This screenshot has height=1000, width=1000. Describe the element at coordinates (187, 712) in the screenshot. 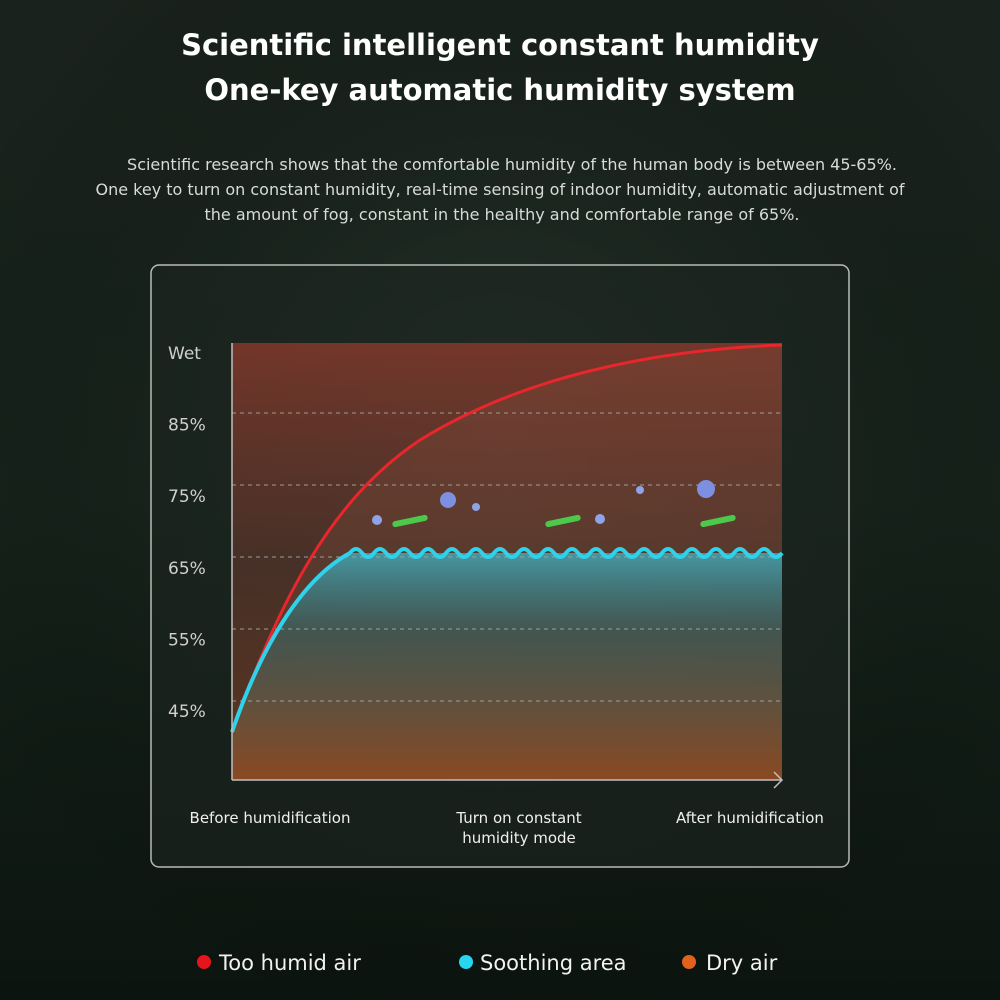

I see `y-axis-label: 45%` at that location.